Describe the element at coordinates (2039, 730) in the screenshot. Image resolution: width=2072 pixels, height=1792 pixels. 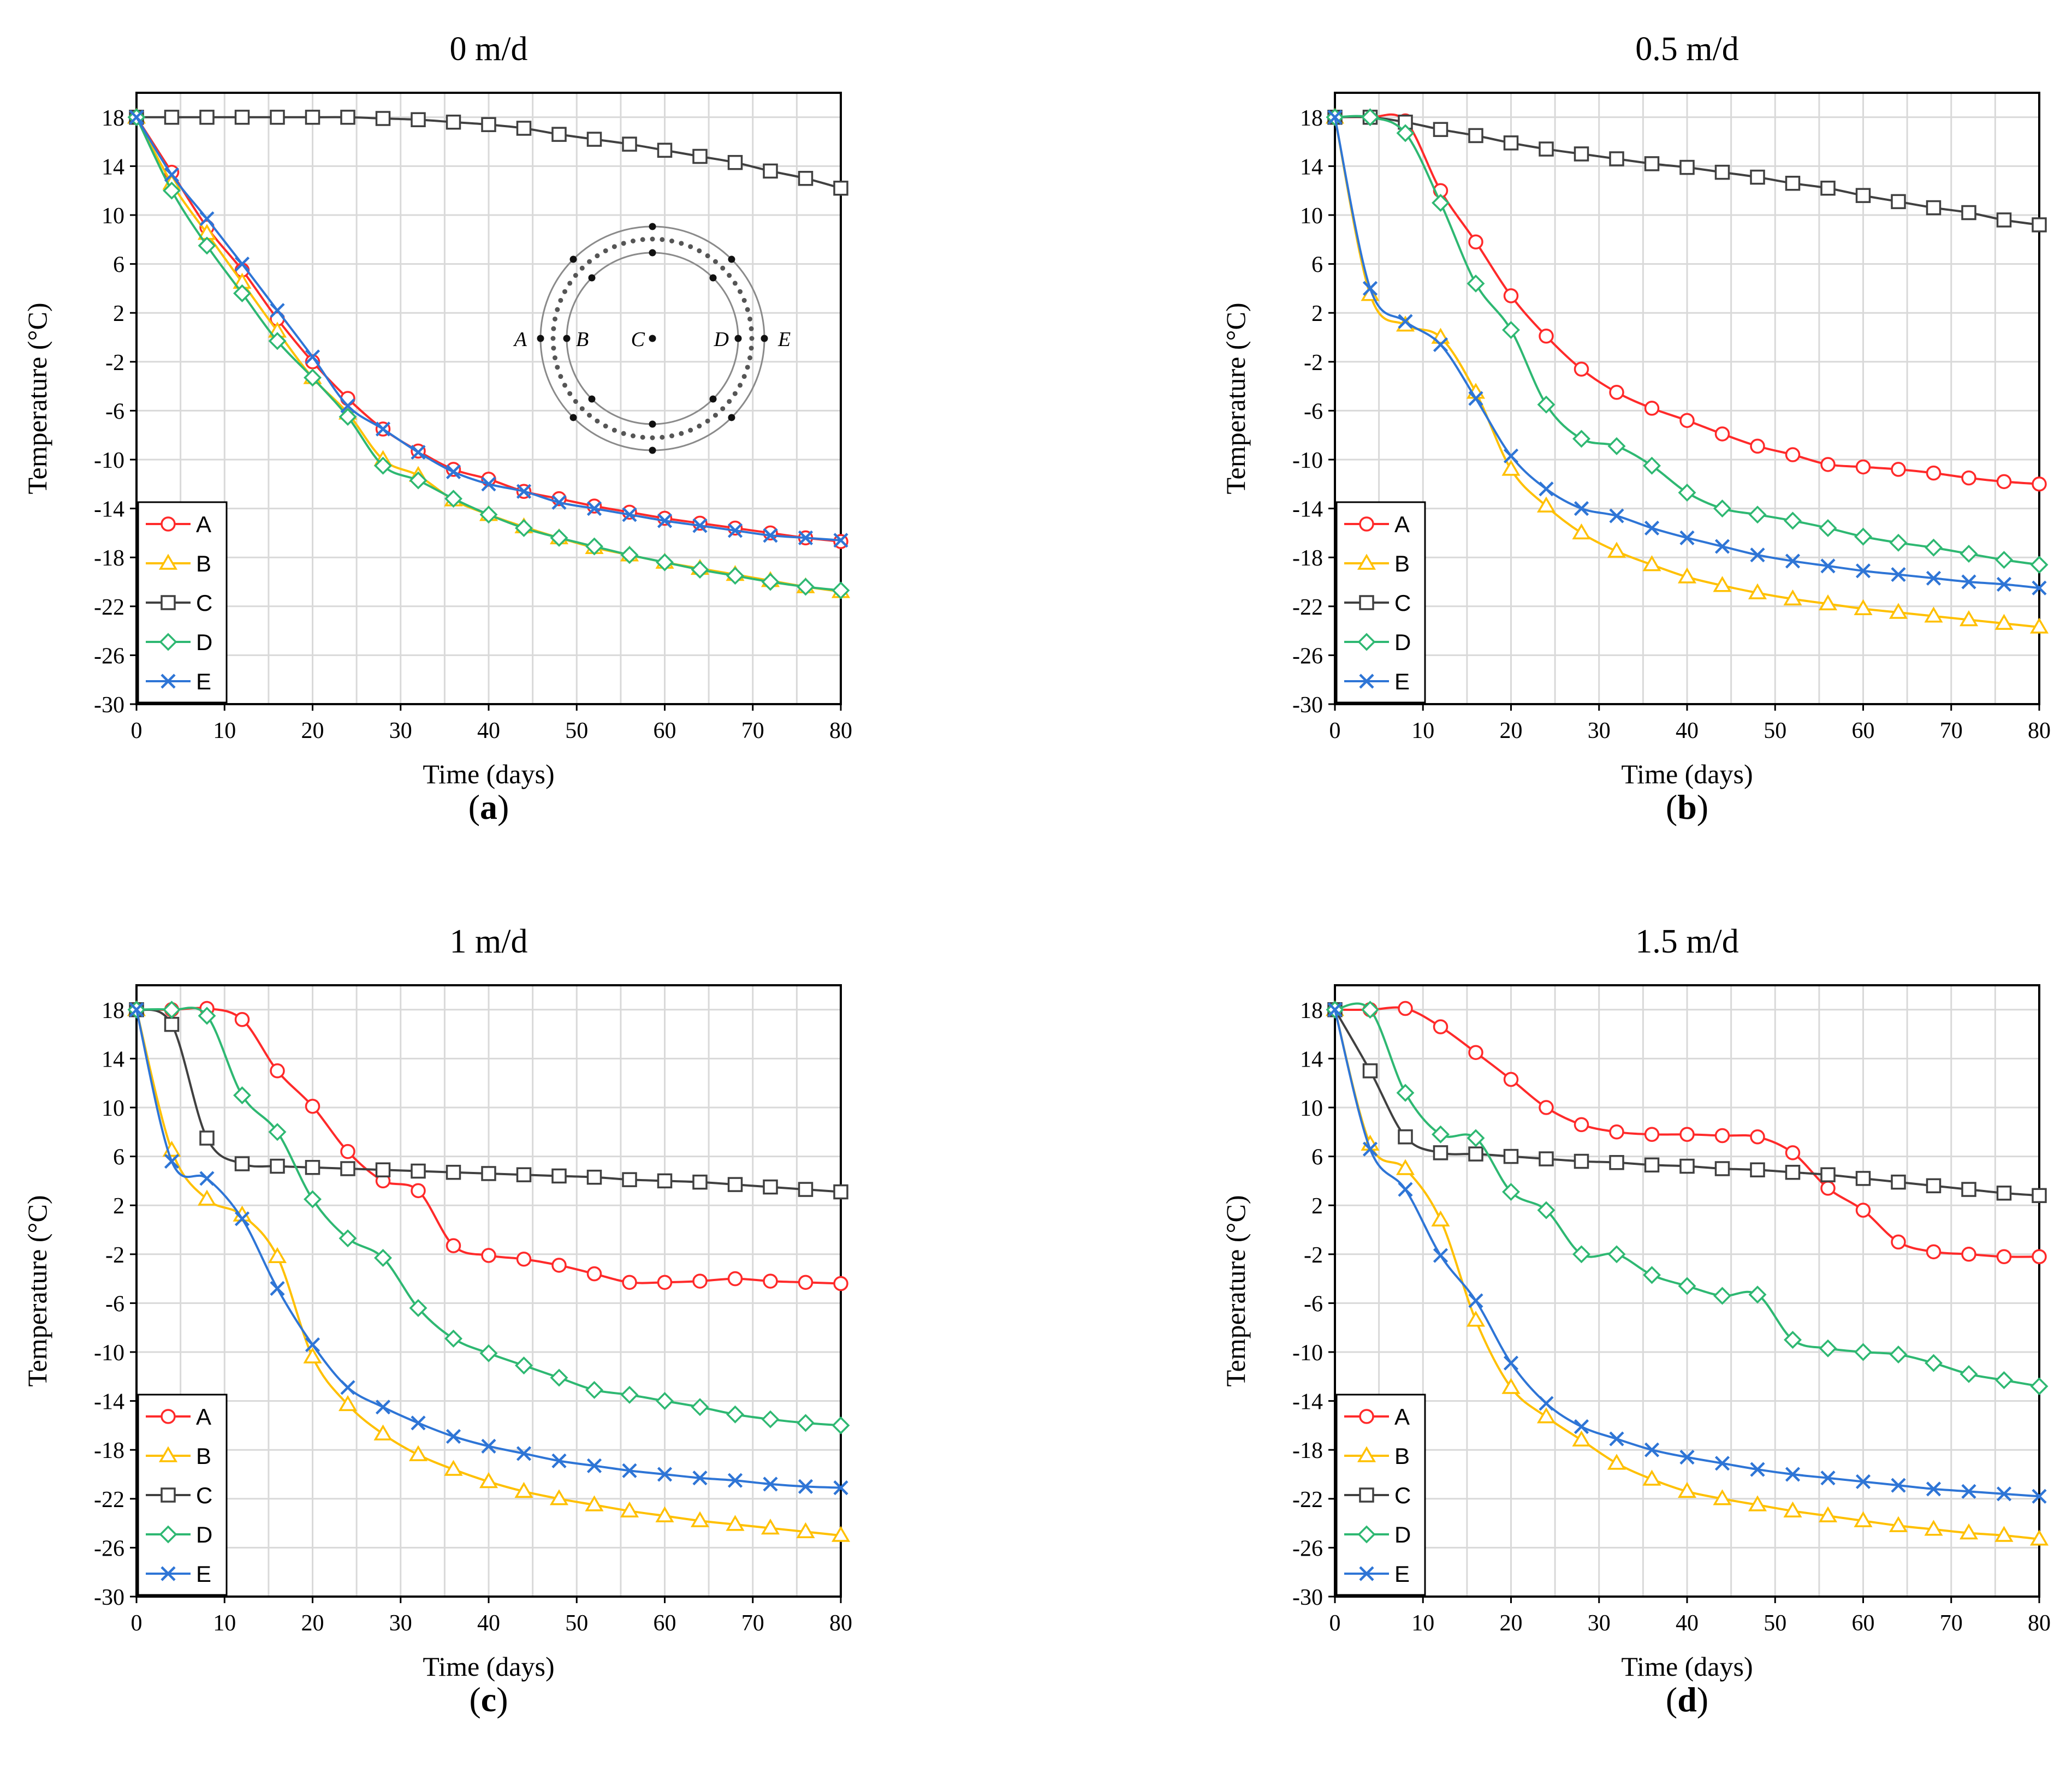
I see `x-tick-label: 80` at that location.